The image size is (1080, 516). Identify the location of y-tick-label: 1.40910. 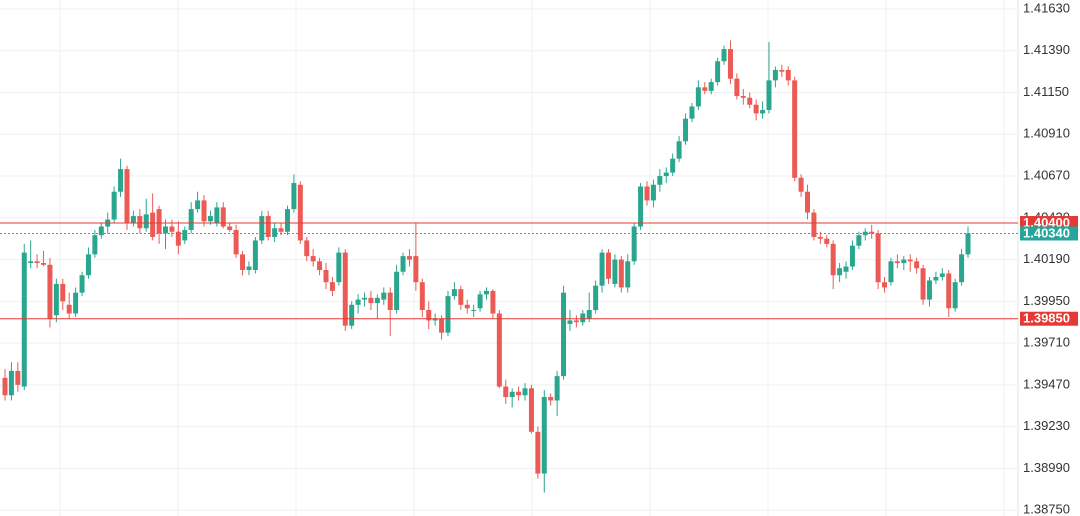
(1046, 133).